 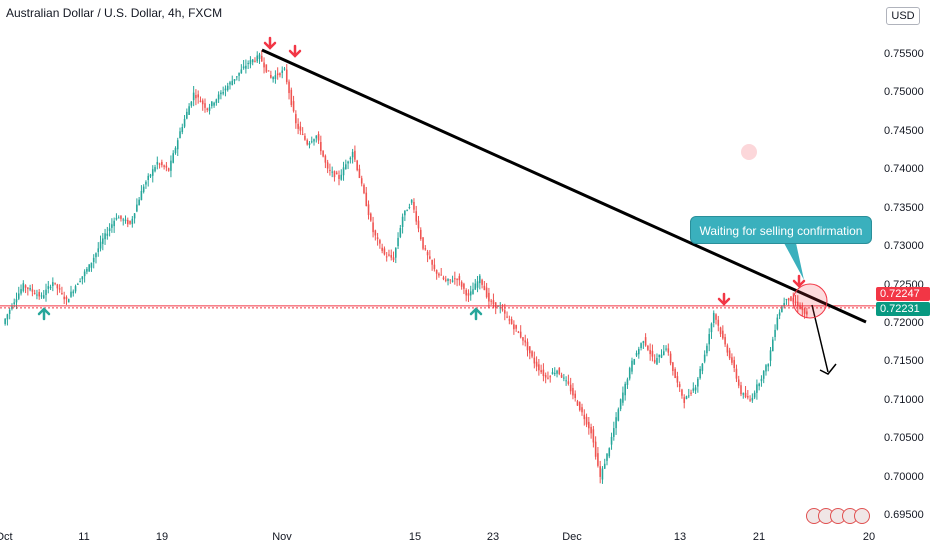 What do you see at coordinates (862, 516) in the screenshot?
I see `us-flag-icon` at bounding box center [862, 516].